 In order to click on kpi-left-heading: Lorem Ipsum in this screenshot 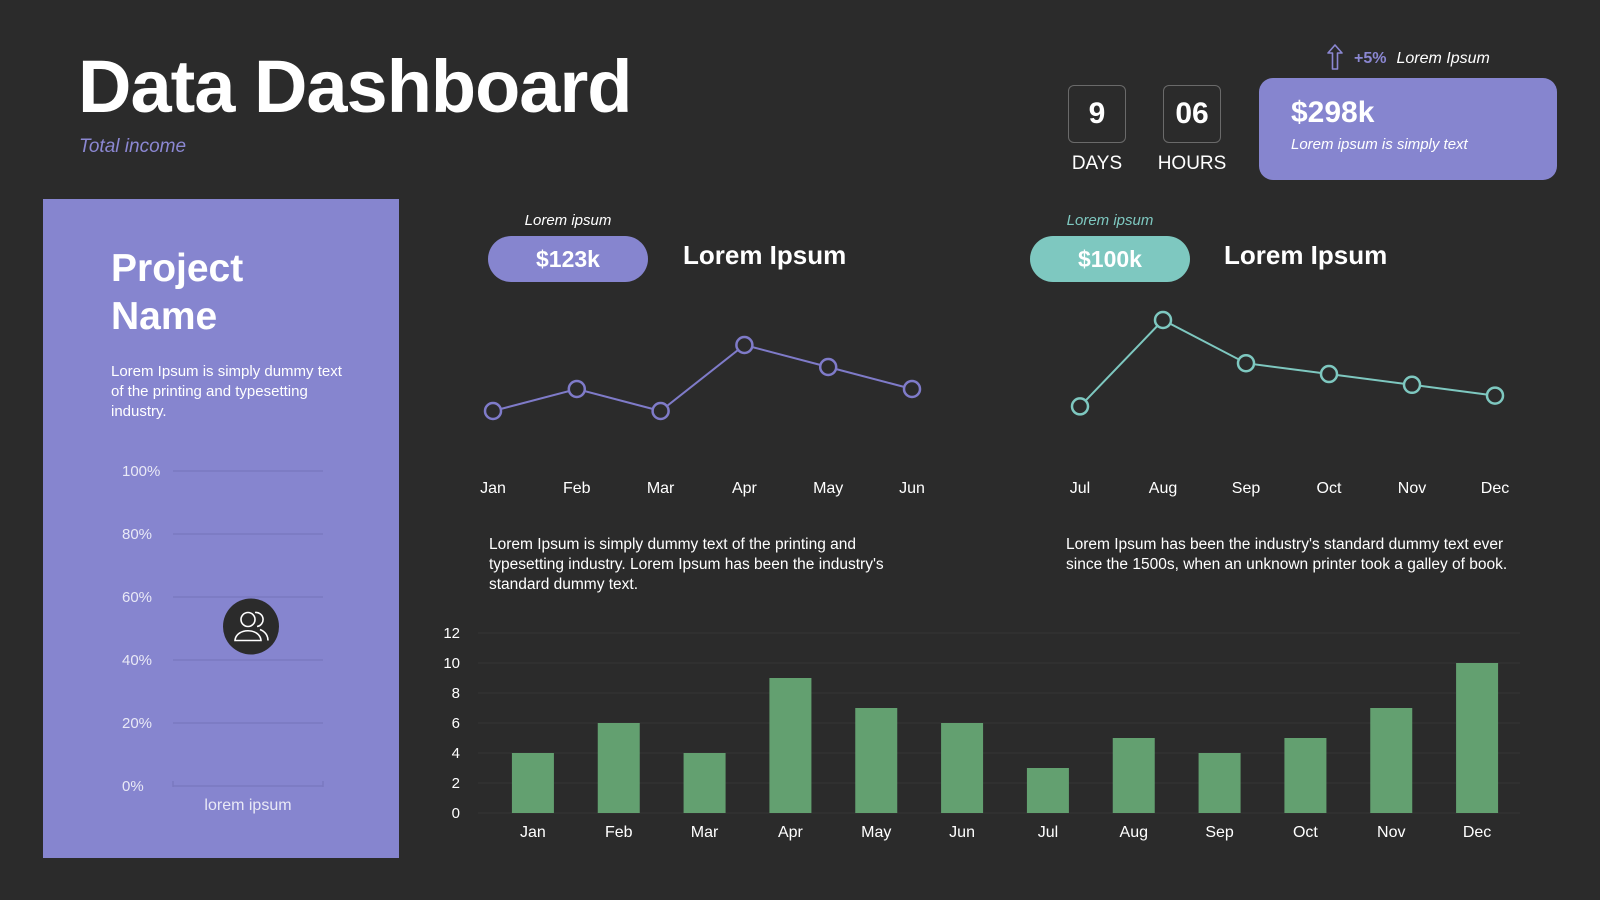, I will do `click(765, 255)`.